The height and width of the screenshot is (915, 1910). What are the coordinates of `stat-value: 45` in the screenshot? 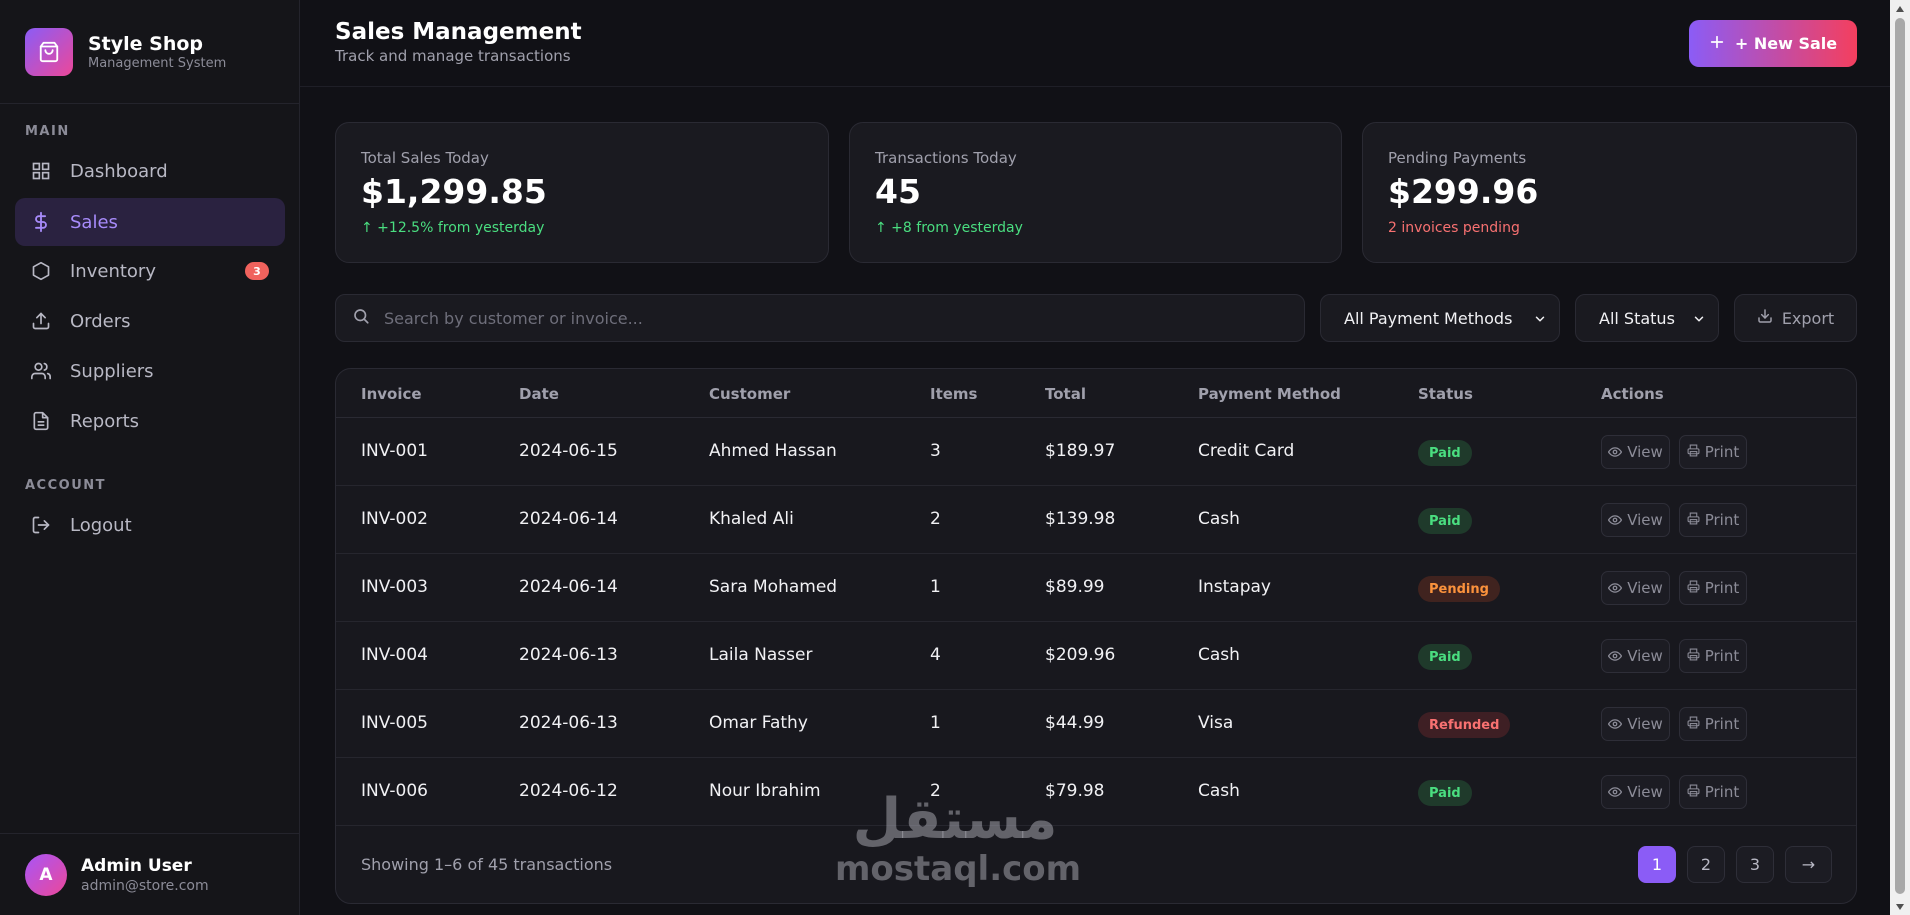 It's located at (898, 191).